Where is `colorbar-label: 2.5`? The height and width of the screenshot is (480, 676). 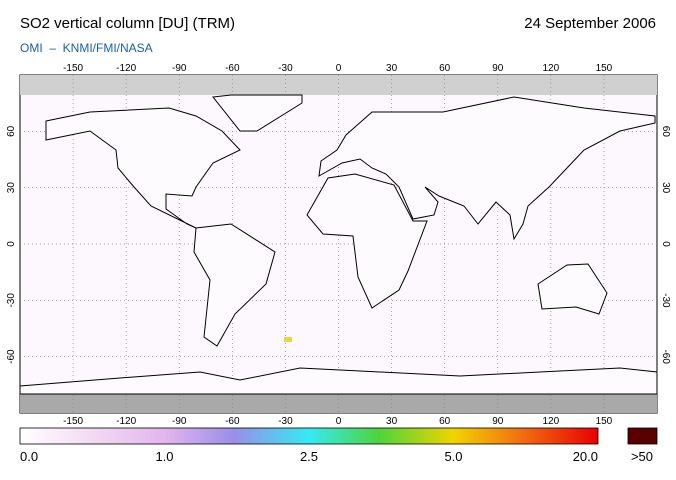
colorbar-label: 2.5 is located at coordinates (309, 456).